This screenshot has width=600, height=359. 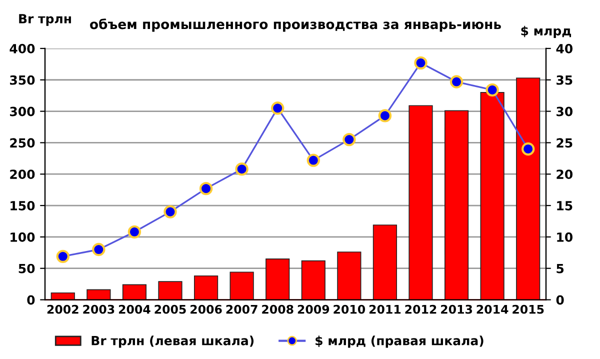 What do you see at coordinates (564, 80) in the screenshot?
I see `y2-tick-label: 35` at bounding box center [564, 80].